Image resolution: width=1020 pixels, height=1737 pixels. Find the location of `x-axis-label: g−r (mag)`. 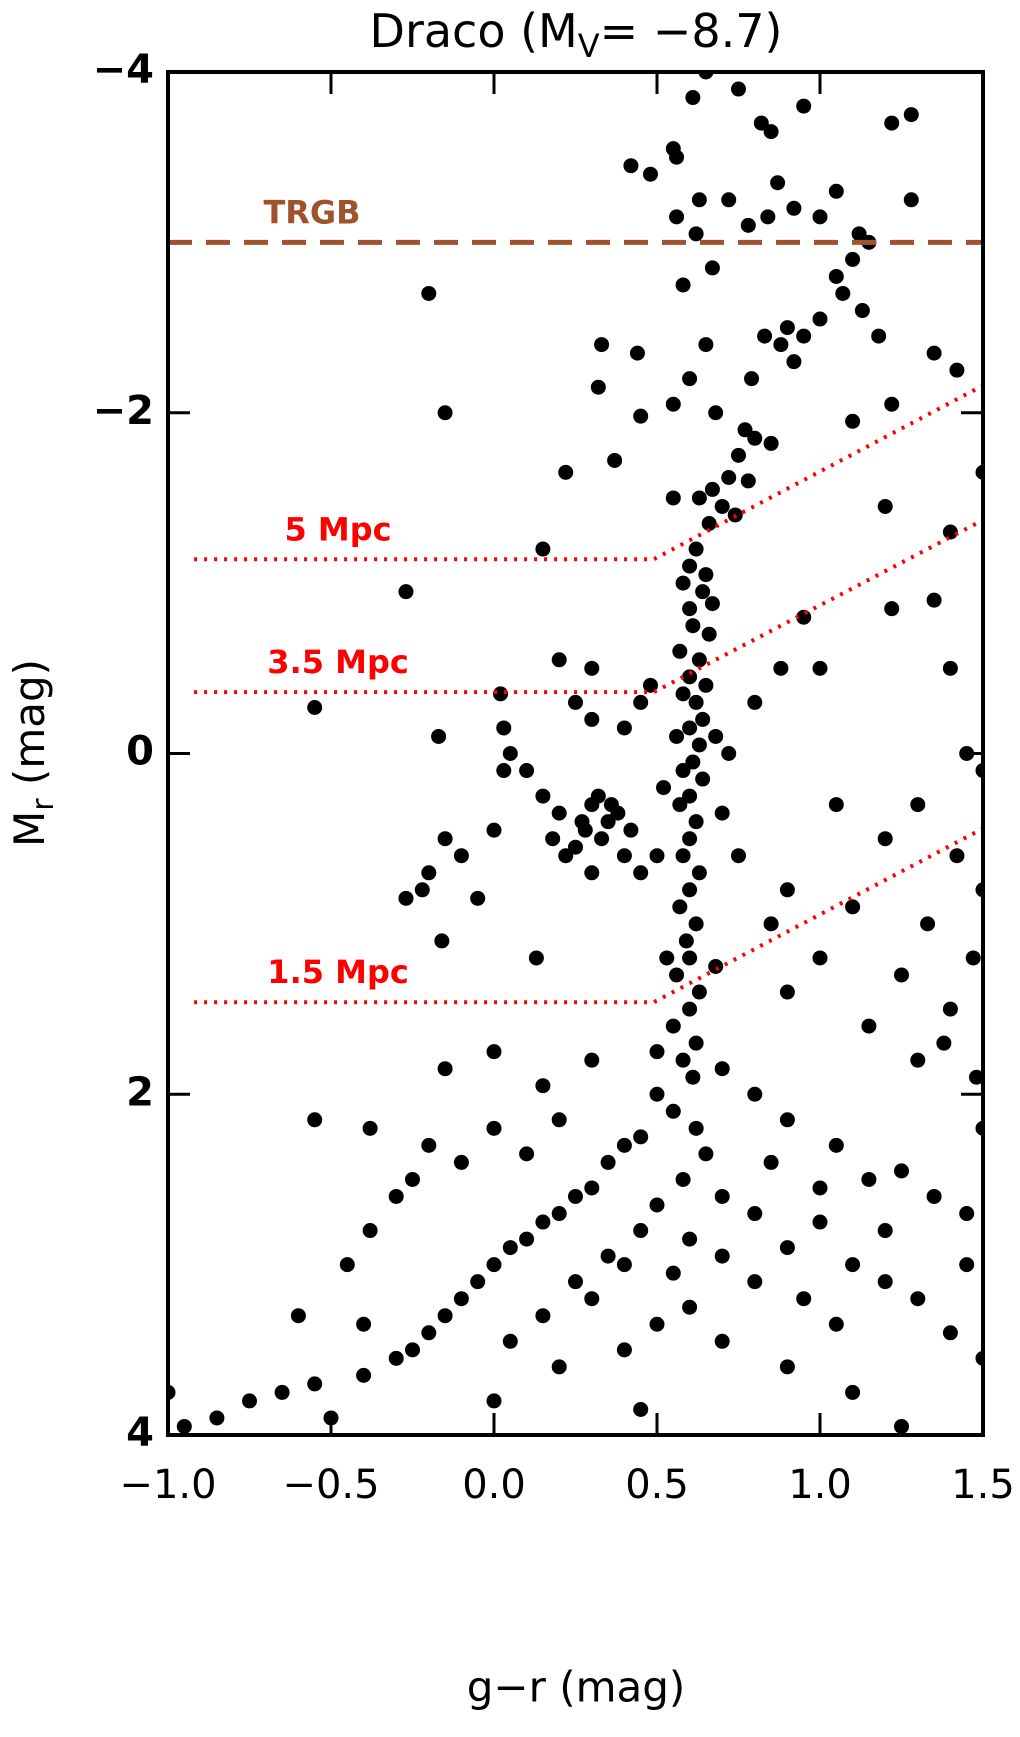

x-axis-label: g−r (mag) is located at coordinates (576, 1687).